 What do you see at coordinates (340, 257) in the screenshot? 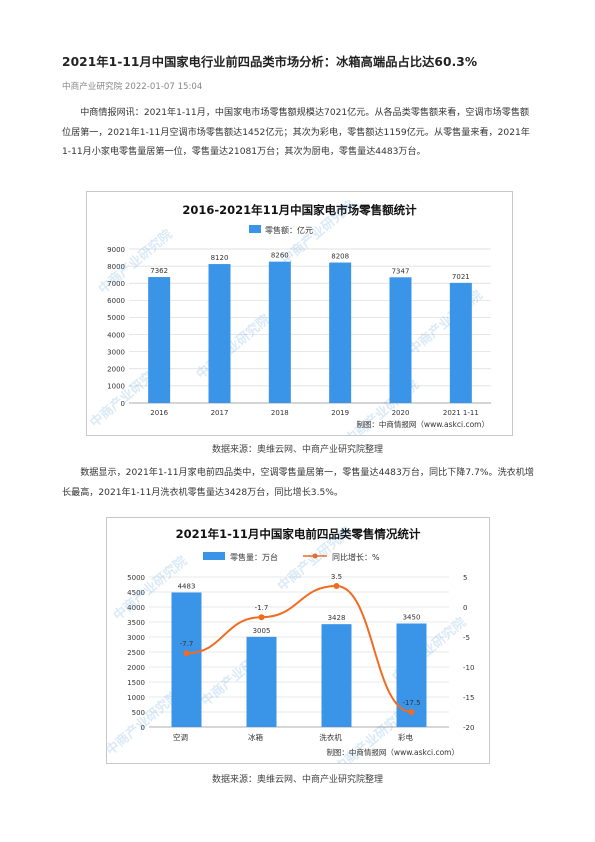
I see `data-label: 8208` at bounding box center [340, 257].